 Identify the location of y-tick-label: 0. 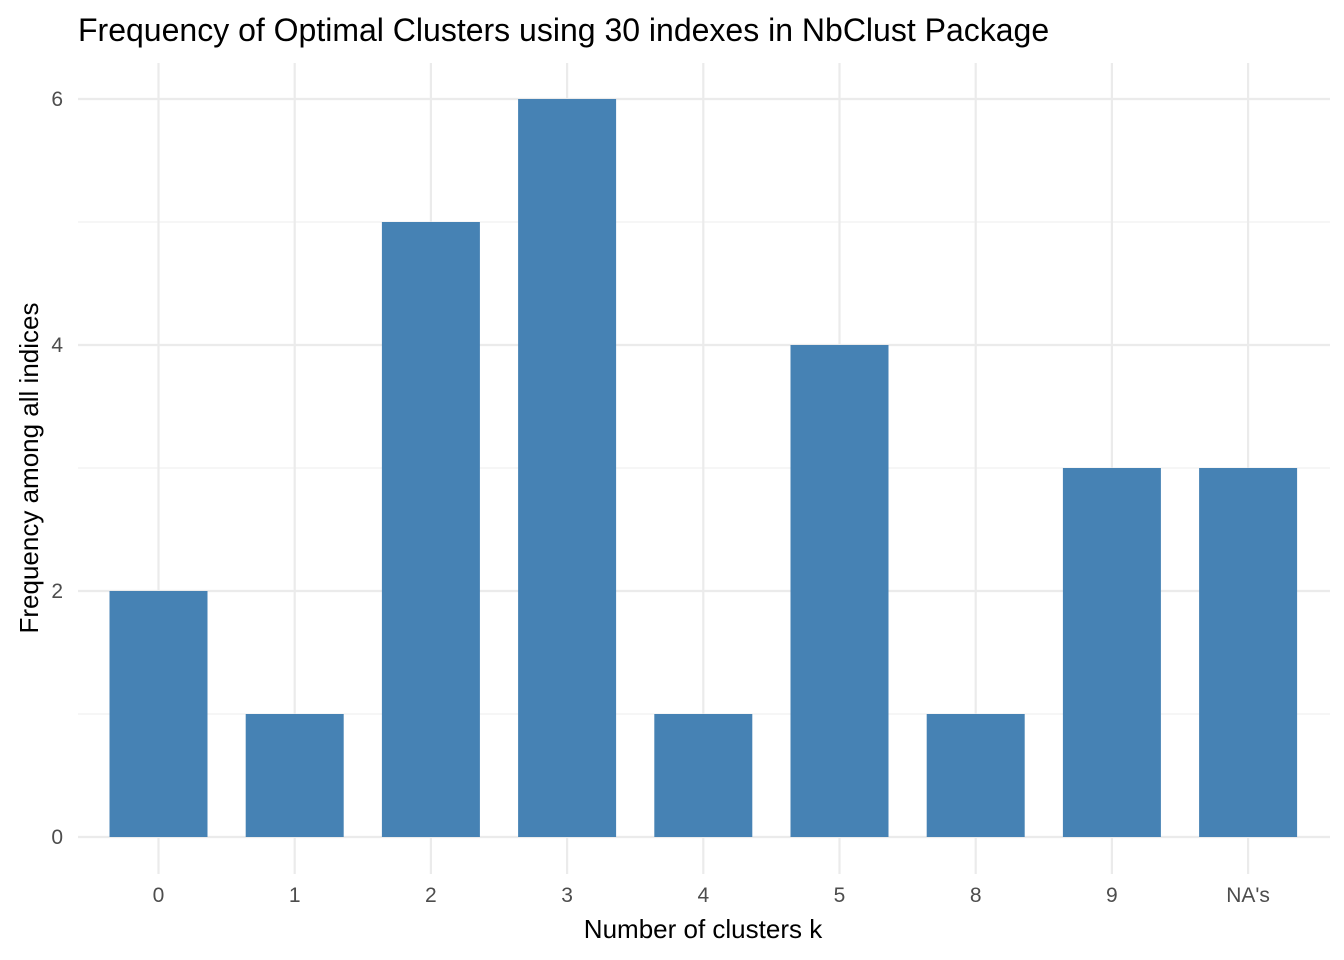
(57, 837).